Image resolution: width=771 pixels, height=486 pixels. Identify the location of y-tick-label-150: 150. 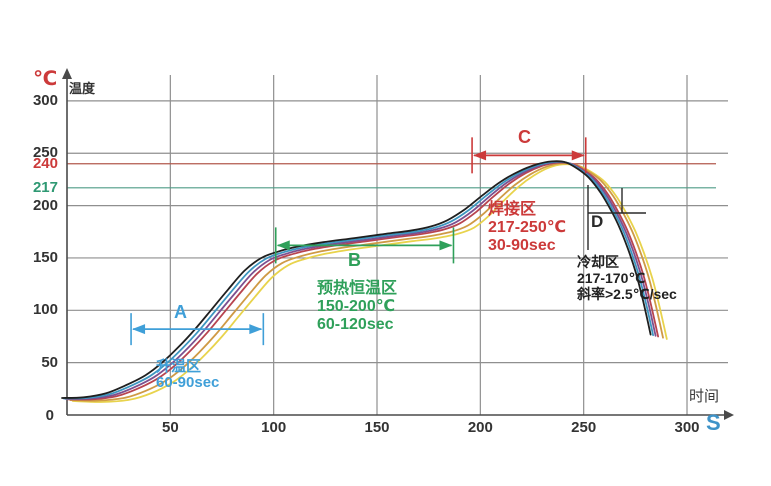
(45, 257).